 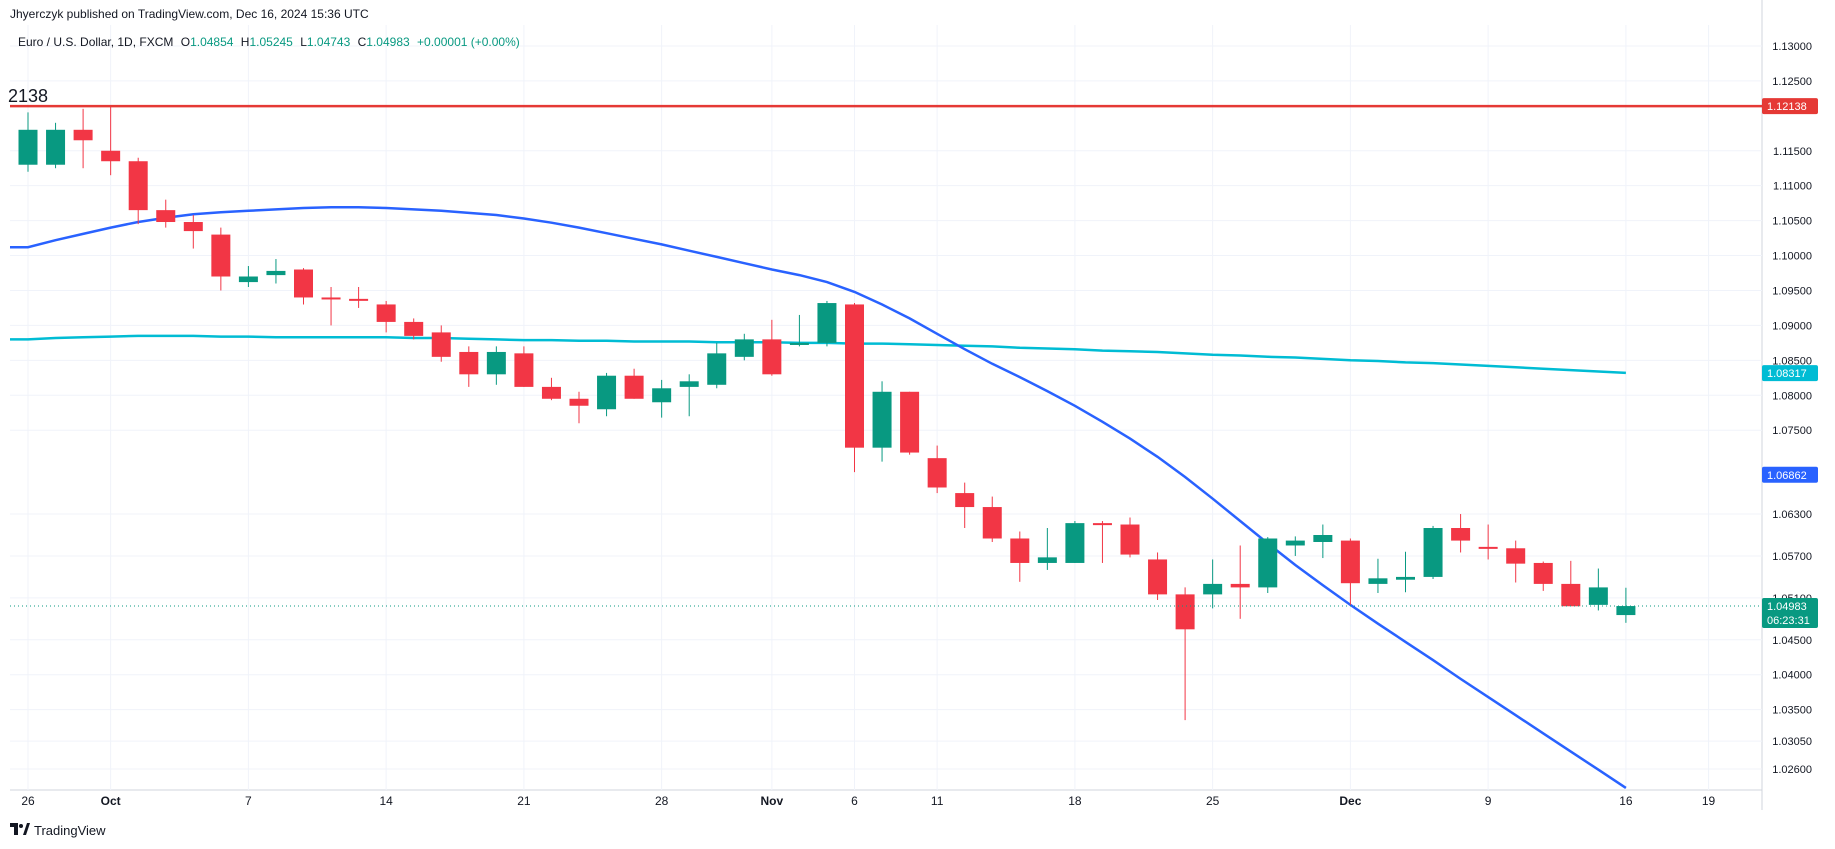 What do you see at coordinates (1790, 613) in the screenshot?
I see `current-price-tag: 1.04983 06:23:31` at bounding box center [1790, 613].